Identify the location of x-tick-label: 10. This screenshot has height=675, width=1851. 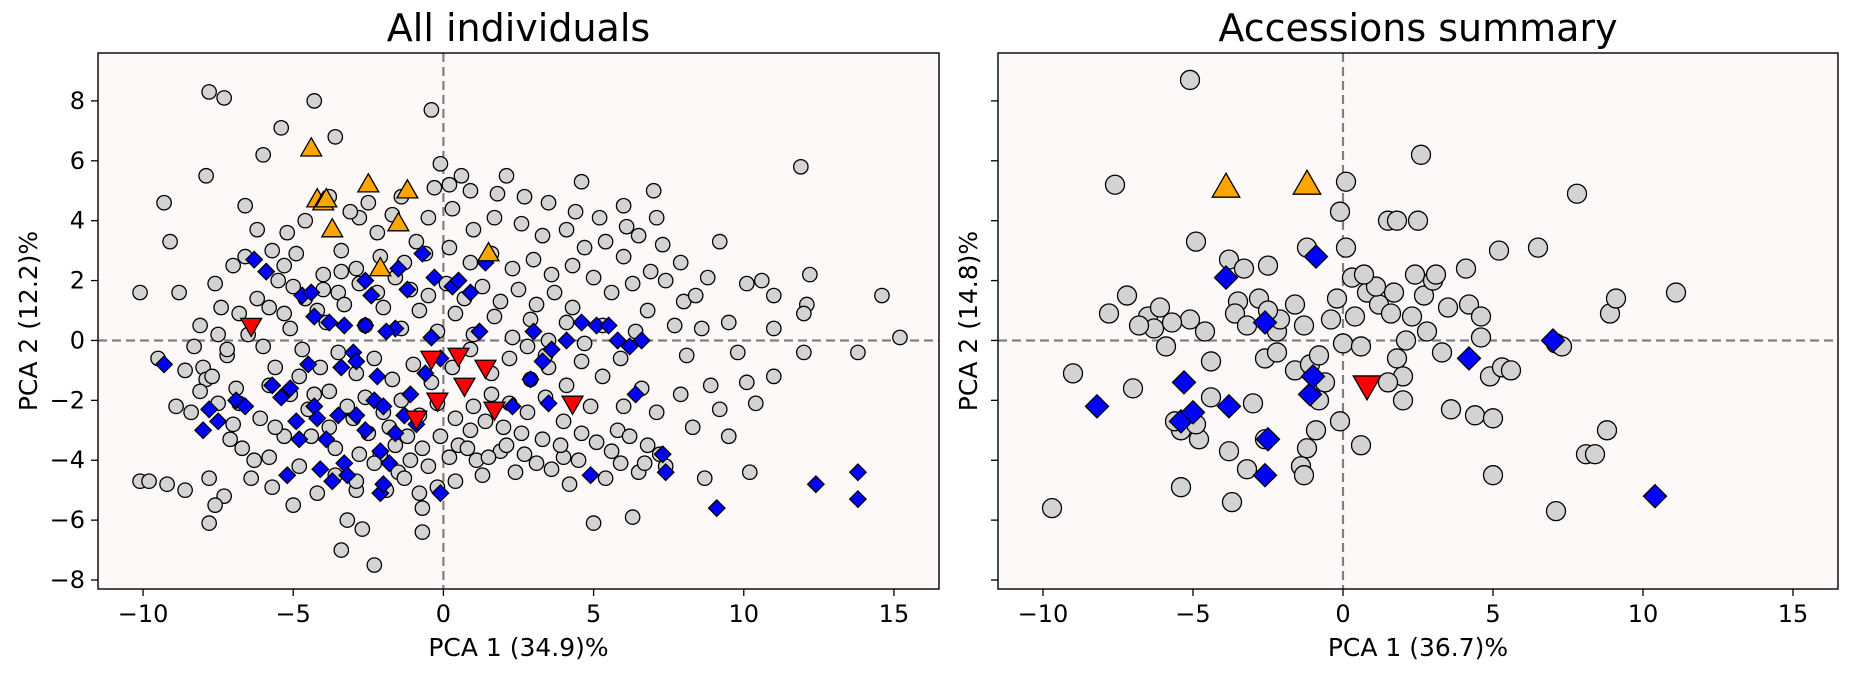
(1643, 614).